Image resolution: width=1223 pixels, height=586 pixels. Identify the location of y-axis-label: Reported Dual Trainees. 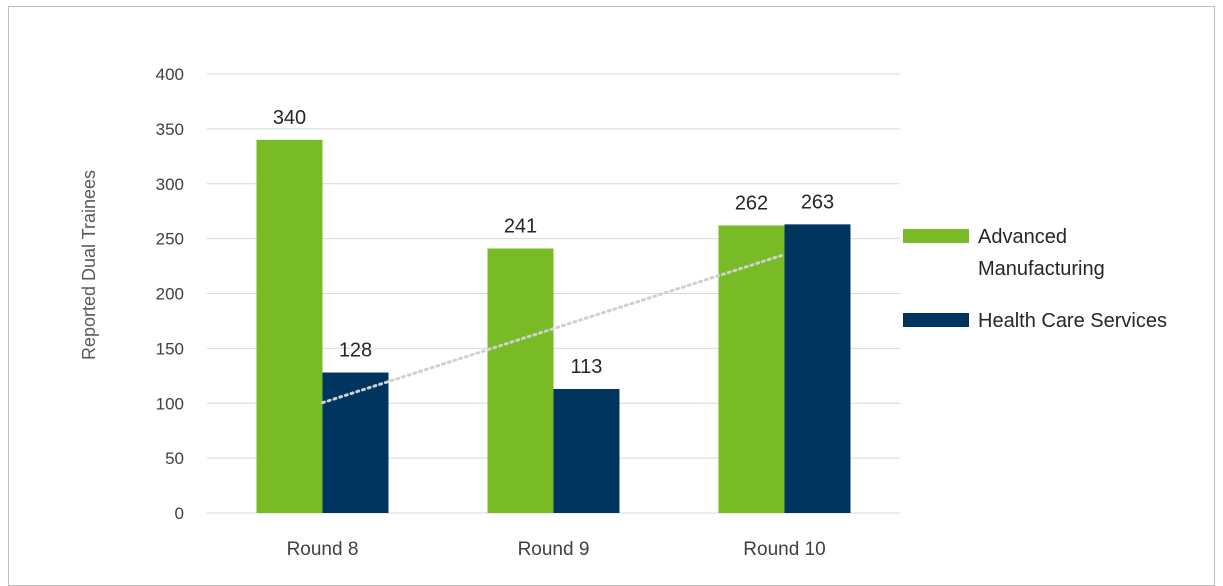
(89, 265).